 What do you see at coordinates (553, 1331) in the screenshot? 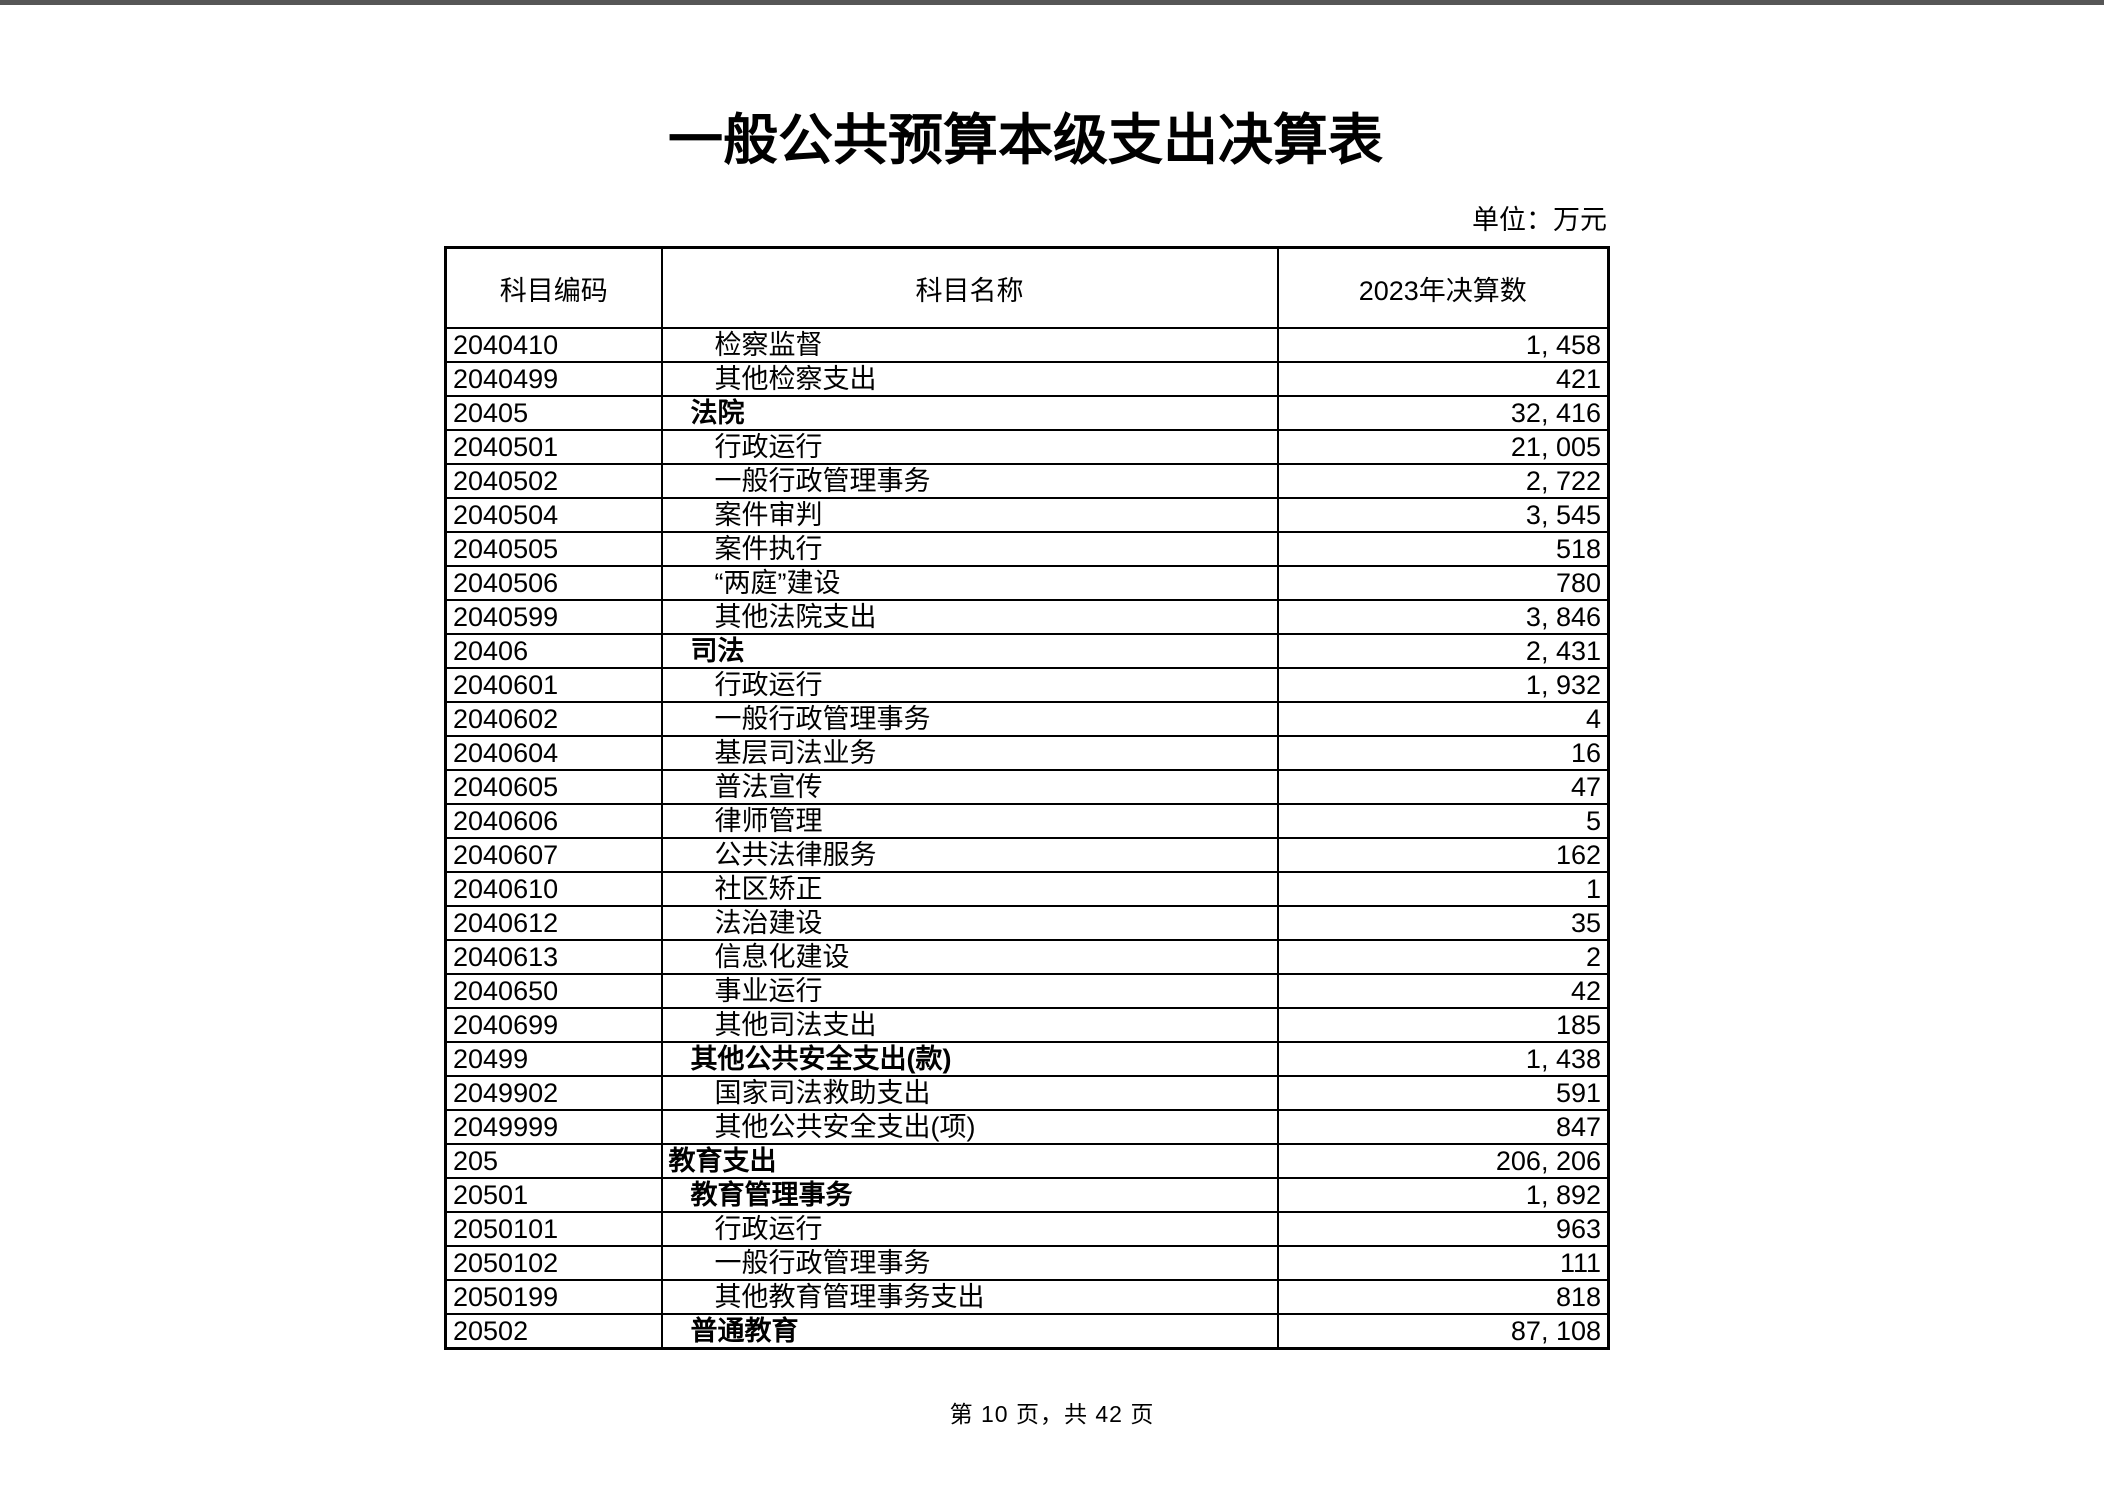
I see `subject-code-cell: 20502` at bounding box center [553, 1331].